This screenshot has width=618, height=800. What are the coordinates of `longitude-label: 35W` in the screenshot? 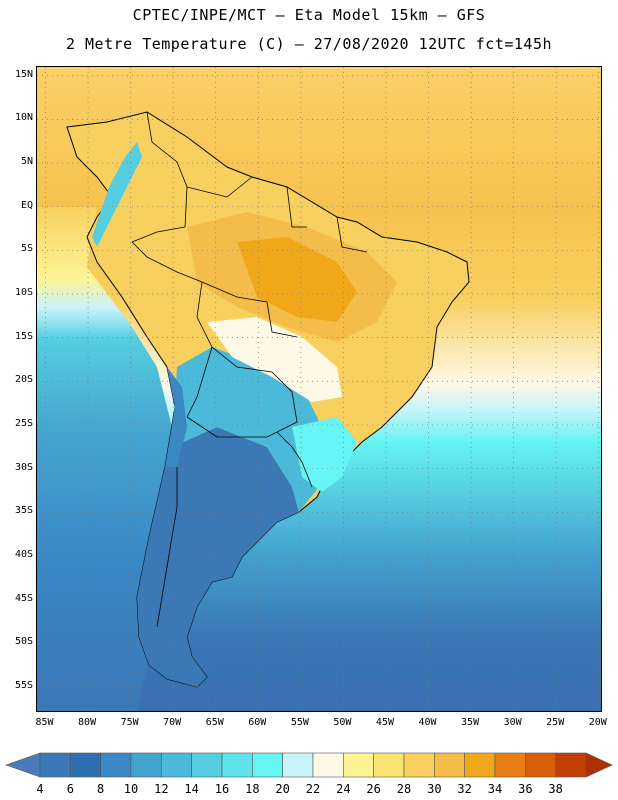 It's located at (470, 722).